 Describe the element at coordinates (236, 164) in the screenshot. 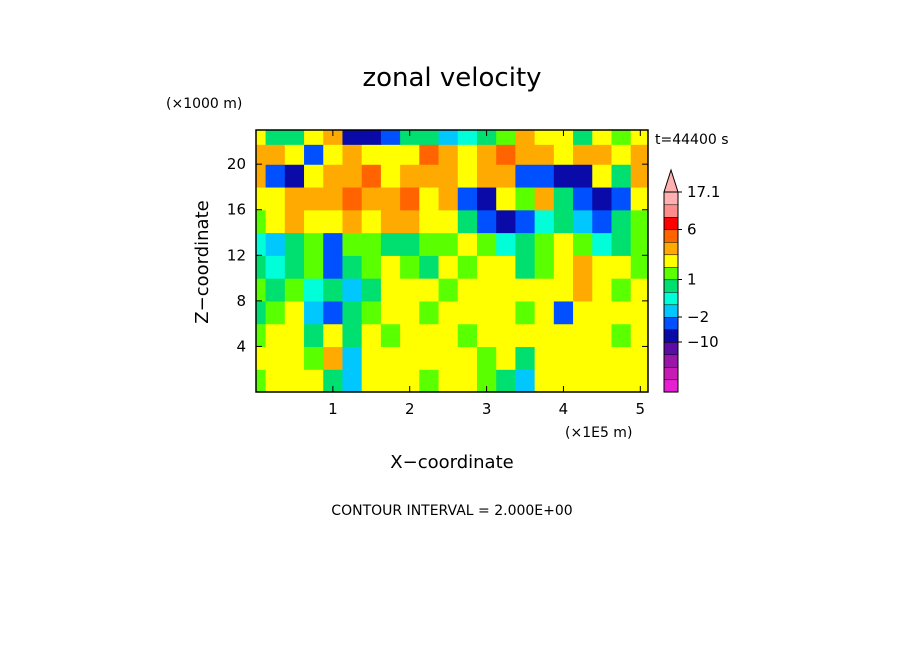

I see `y-tick-label: 20` at that location.